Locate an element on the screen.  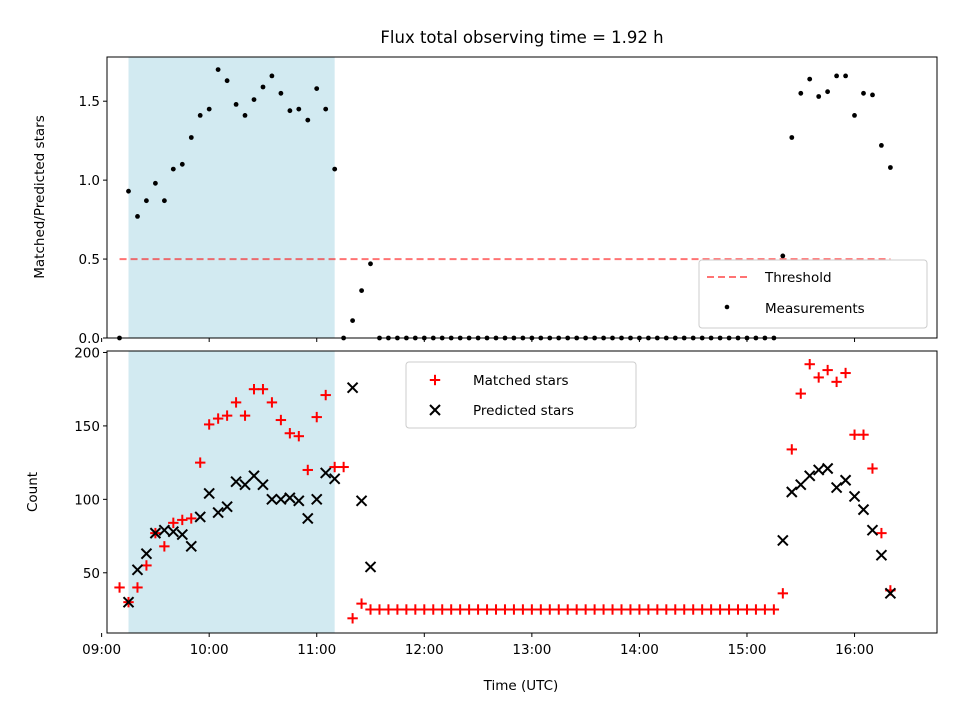
predicted-legend-swatch is located at coordinates (435, 410).